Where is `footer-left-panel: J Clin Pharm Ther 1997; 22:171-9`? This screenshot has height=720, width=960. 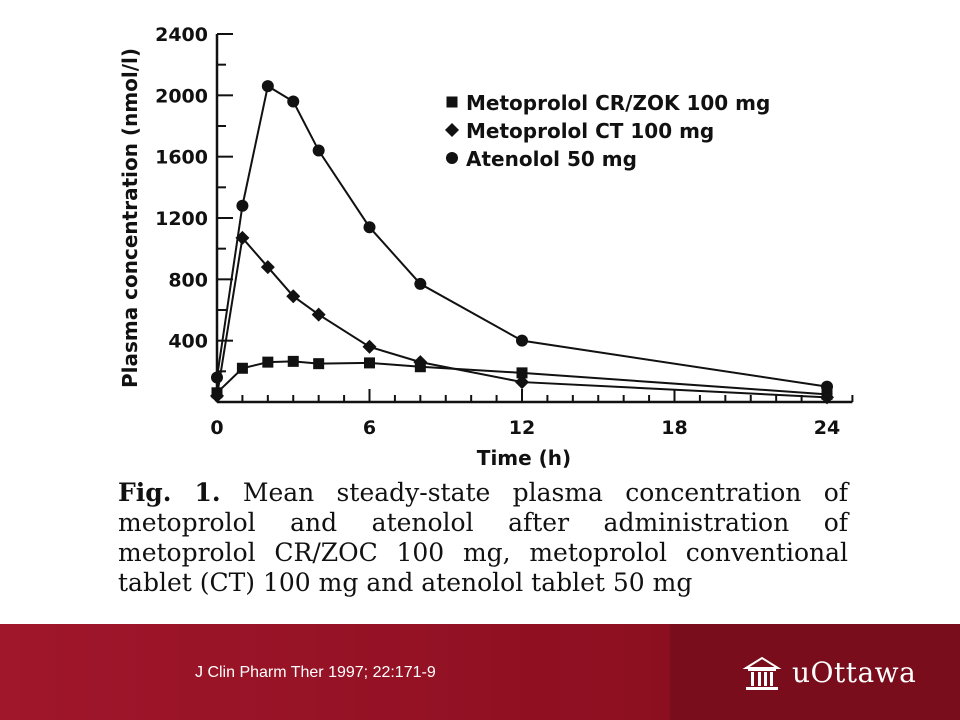
footer-left-panel: J Clin Pharm Ther 1997; 22:171-9 is located at coordinates (335, 672).